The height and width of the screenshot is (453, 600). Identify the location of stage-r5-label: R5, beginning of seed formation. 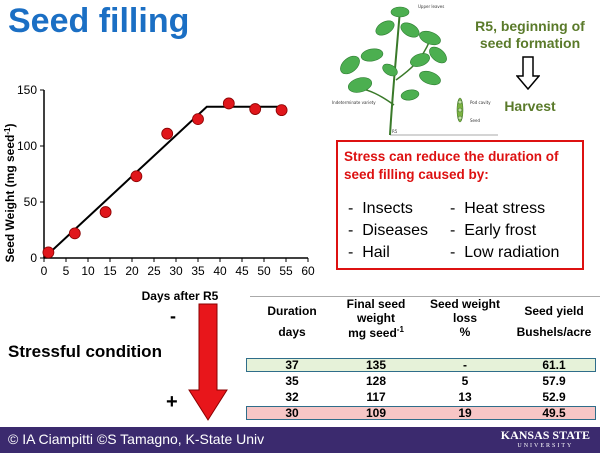
(530, 34).